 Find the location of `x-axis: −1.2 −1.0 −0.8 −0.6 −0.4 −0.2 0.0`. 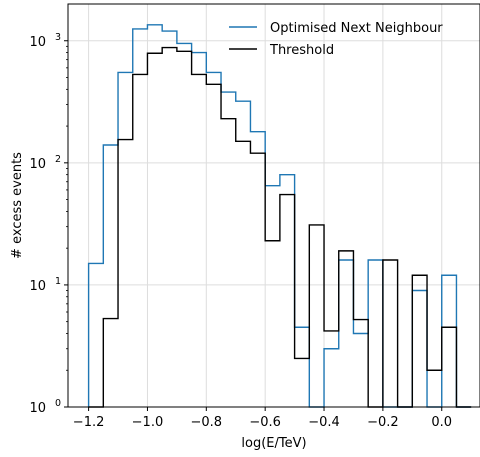

x-axis: −1.2 −1.0 −0.8 −0.6 −0.4 −0.2 0.0 is located at coordinates (262, 418).